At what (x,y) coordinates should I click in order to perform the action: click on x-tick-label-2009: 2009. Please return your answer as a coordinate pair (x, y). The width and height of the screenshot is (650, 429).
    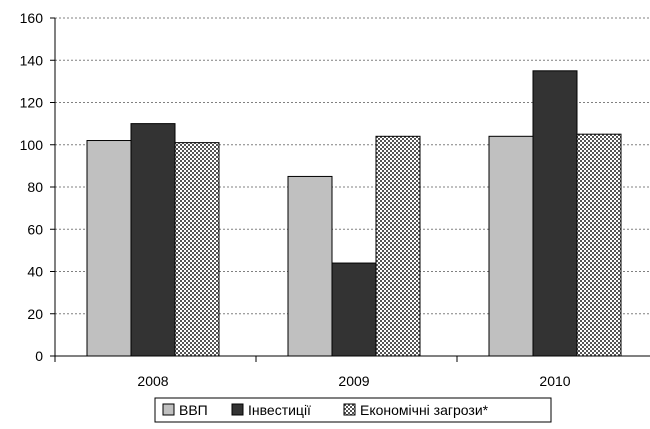
    Looking at the image, I should click on (353, 381).